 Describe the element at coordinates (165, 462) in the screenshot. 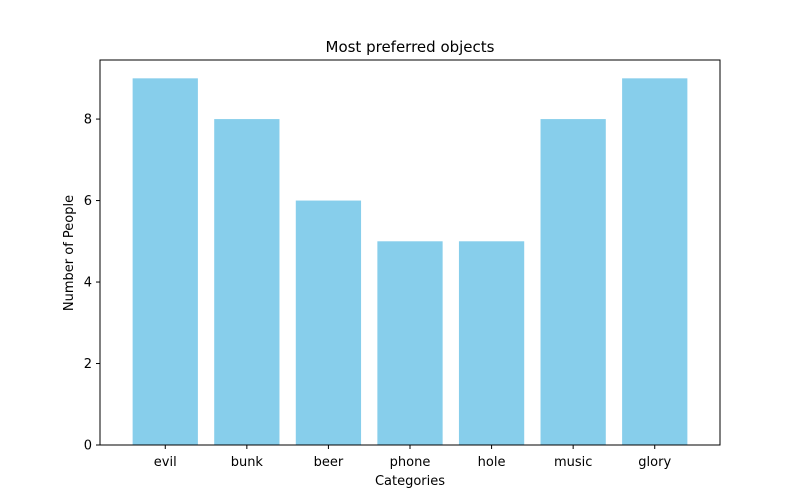

I see `x-tick-label: evil` at that location.